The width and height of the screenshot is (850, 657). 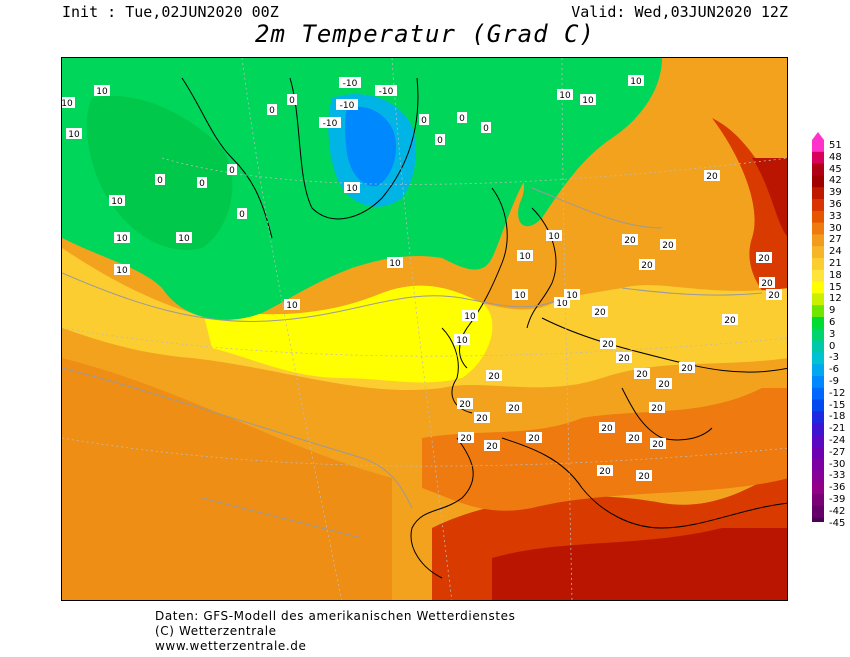 What do you see at coordinates (835, 216) in the screenshot?
I see `legend-label: 33` at bounding box center [835, 216].